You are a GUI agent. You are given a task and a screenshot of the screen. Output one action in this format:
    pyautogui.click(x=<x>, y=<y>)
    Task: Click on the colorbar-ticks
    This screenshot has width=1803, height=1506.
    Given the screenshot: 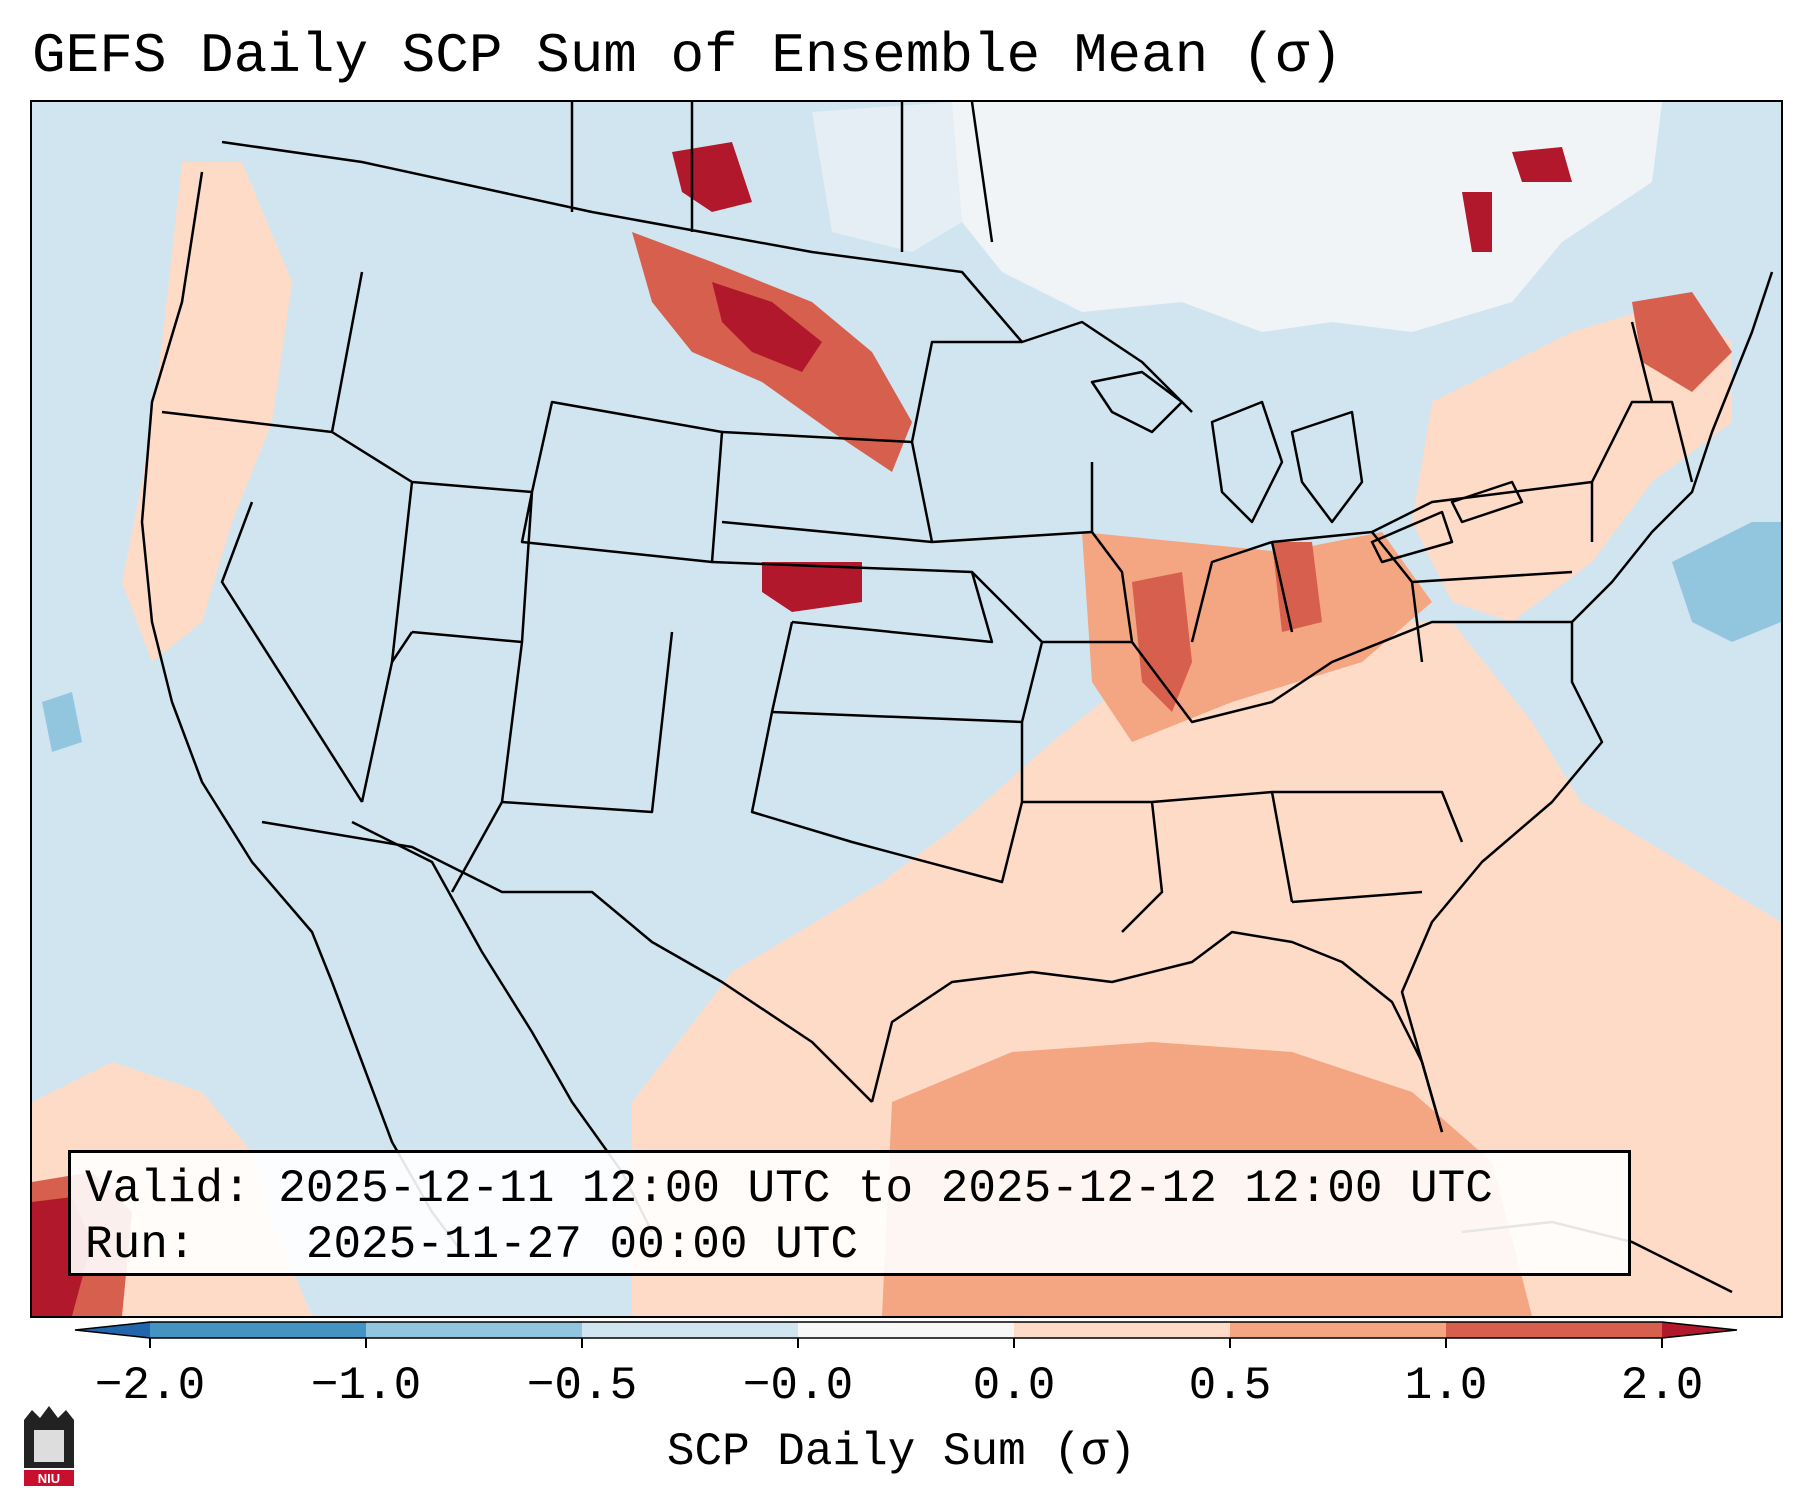 What is the action you would take?
    pyautogui.click(x=906, y=1343)
    